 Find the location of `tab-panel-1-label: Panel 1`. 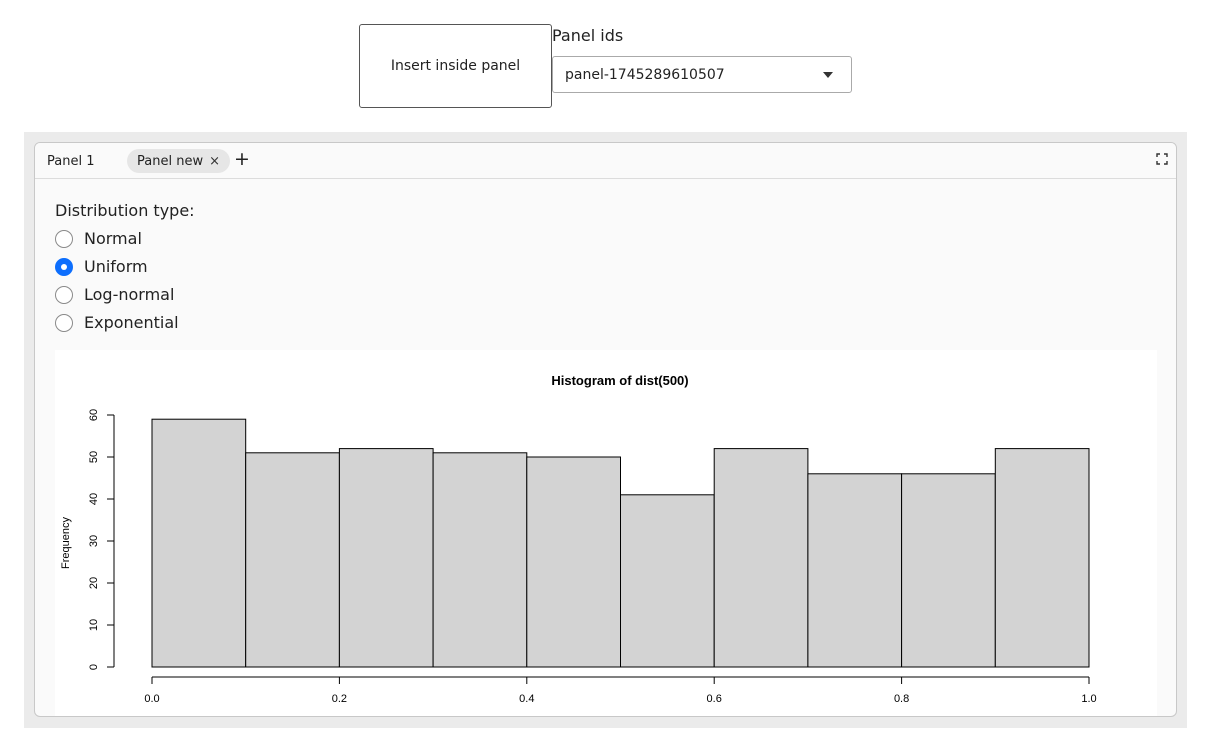

tab-panel-1-label: Panel 1 is located at coordinates (71, 161).